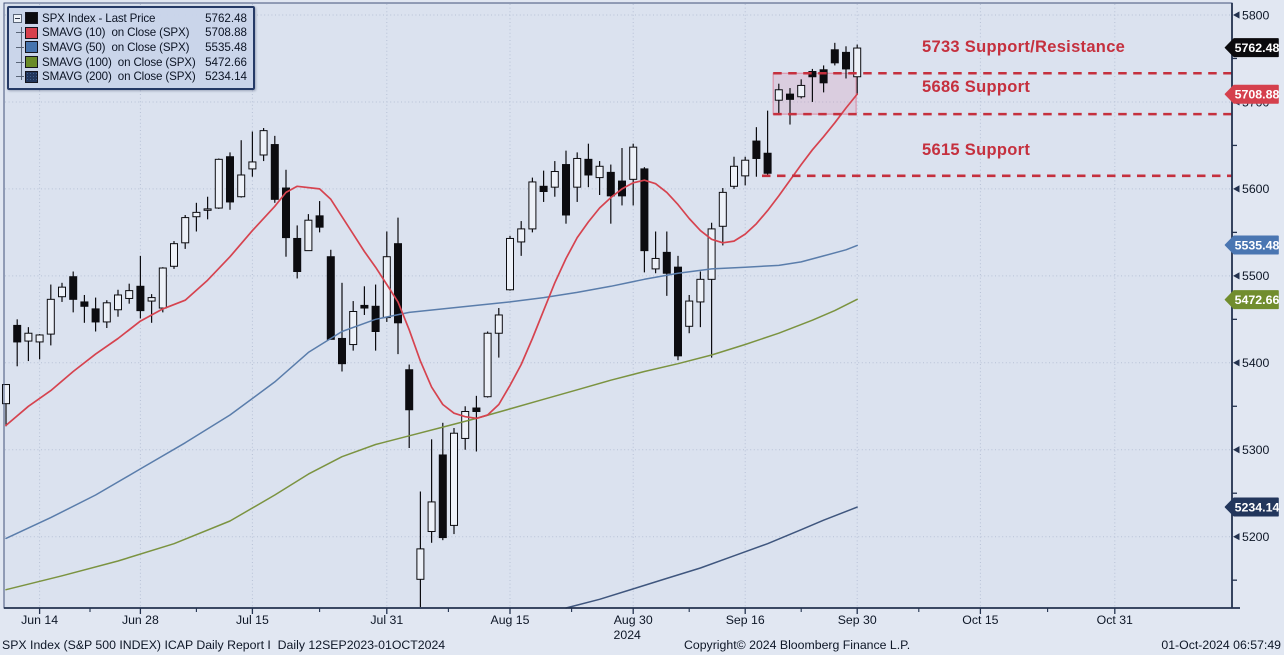 The width and height of the screenshot is (1284, 655). Describe the element at coordinates (130, 62) in the screenshot. I see `legend-item: SMAVG (100) on Close (SPX) 5472.66` at that location.